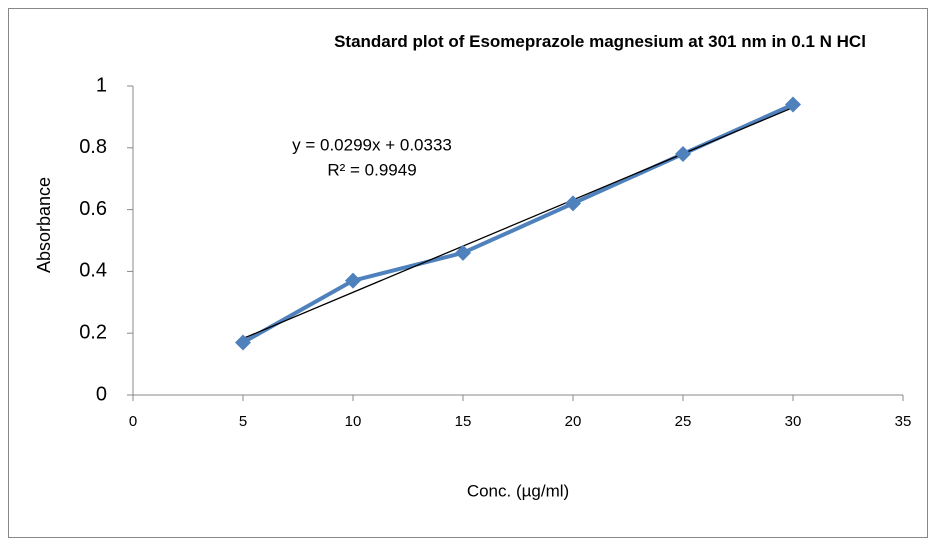 This screenshot has width=929, height=539. What do you see at coordinates (101, 394) in the screenshot?
I see `y-tick-label: 0` at bounding box center [101, 394].